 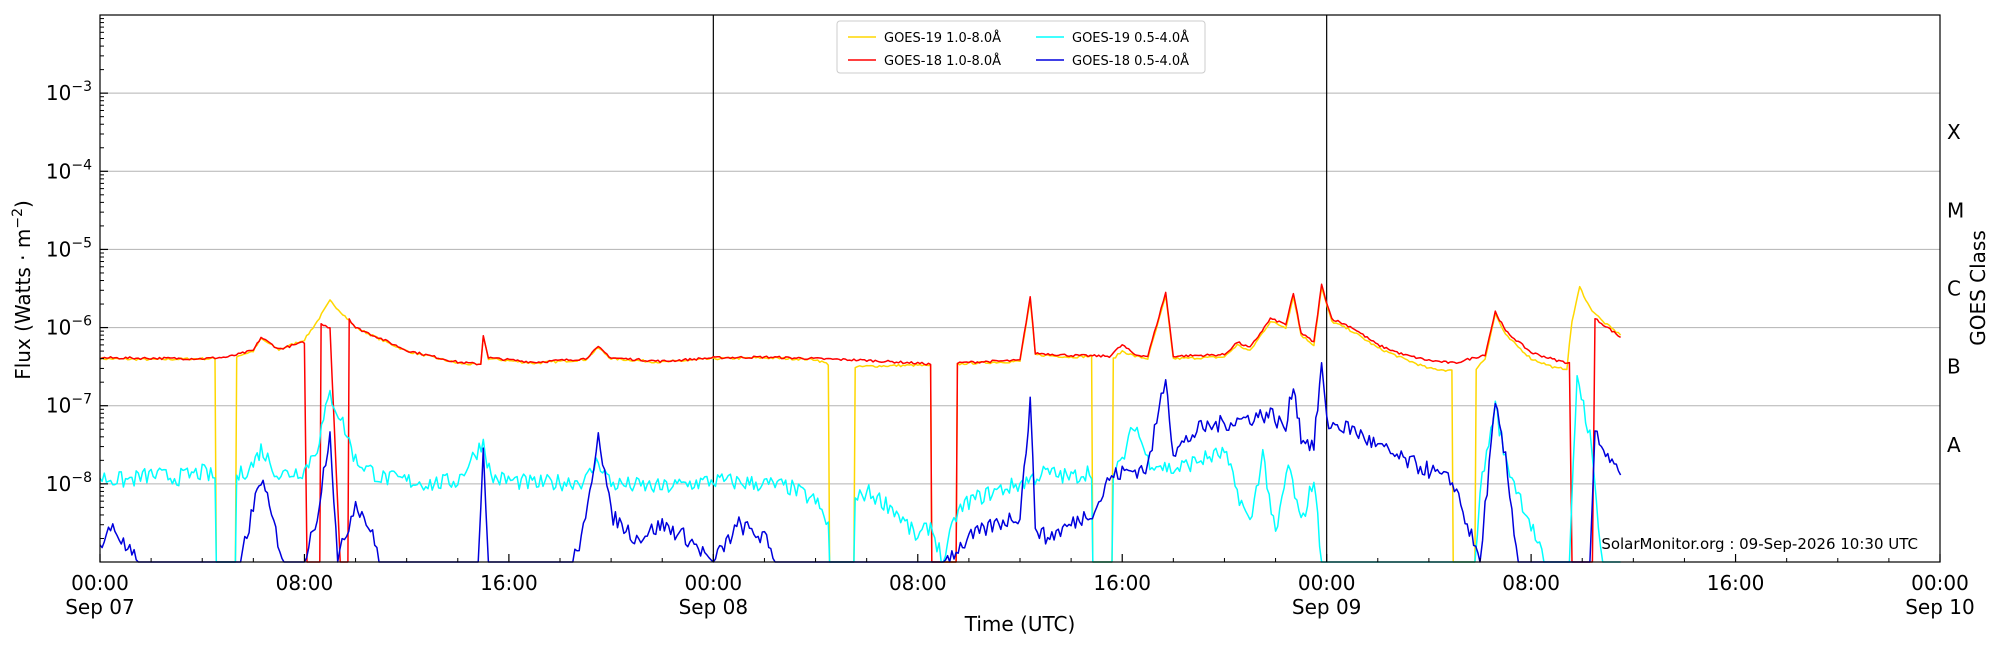 I want to click on goes-class-a: A, so click(x=1954, y=445).